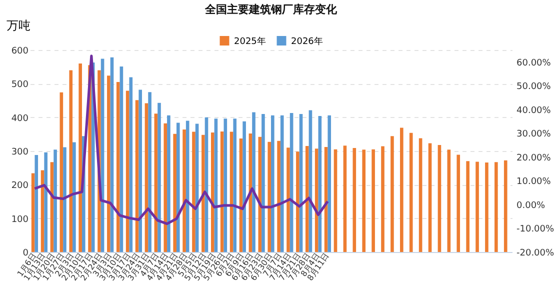 This screenshot has width=554, height=296. I want to click on y-tick-label: 300, so click(20, 153).